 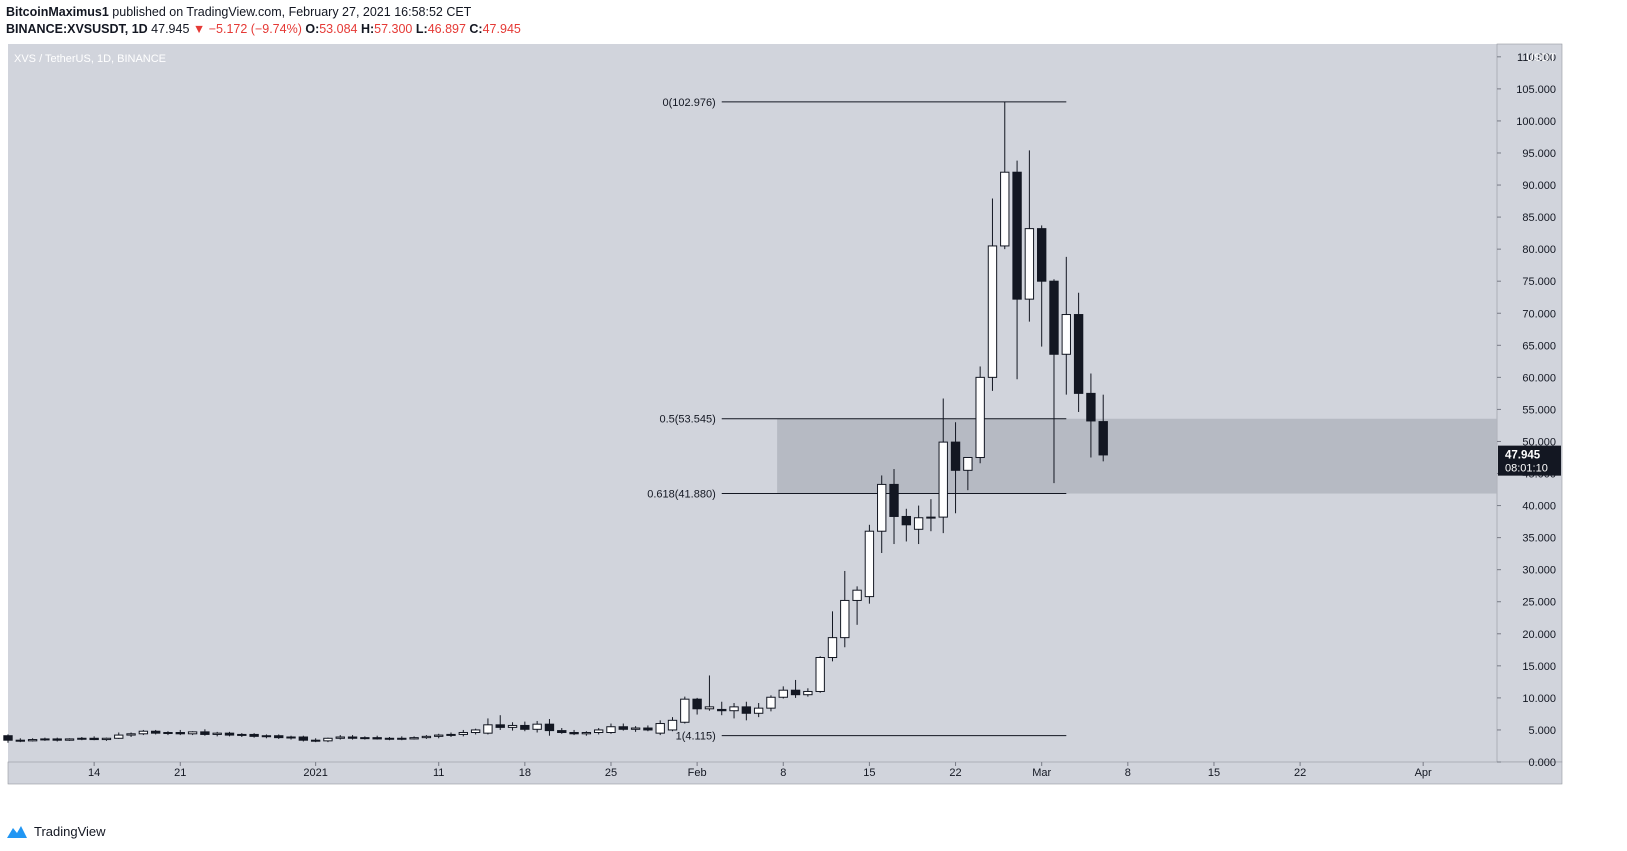 I want to click on candle-body, so click(x=918, y=523).